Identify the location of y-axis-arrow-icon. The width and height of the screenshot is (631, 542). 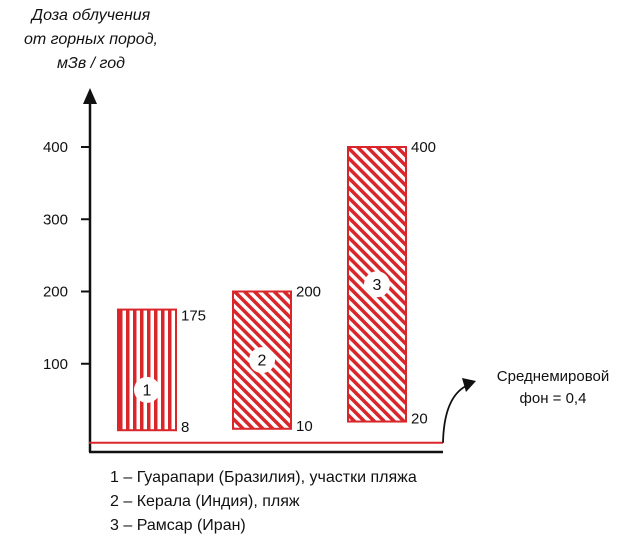
(90, 96).